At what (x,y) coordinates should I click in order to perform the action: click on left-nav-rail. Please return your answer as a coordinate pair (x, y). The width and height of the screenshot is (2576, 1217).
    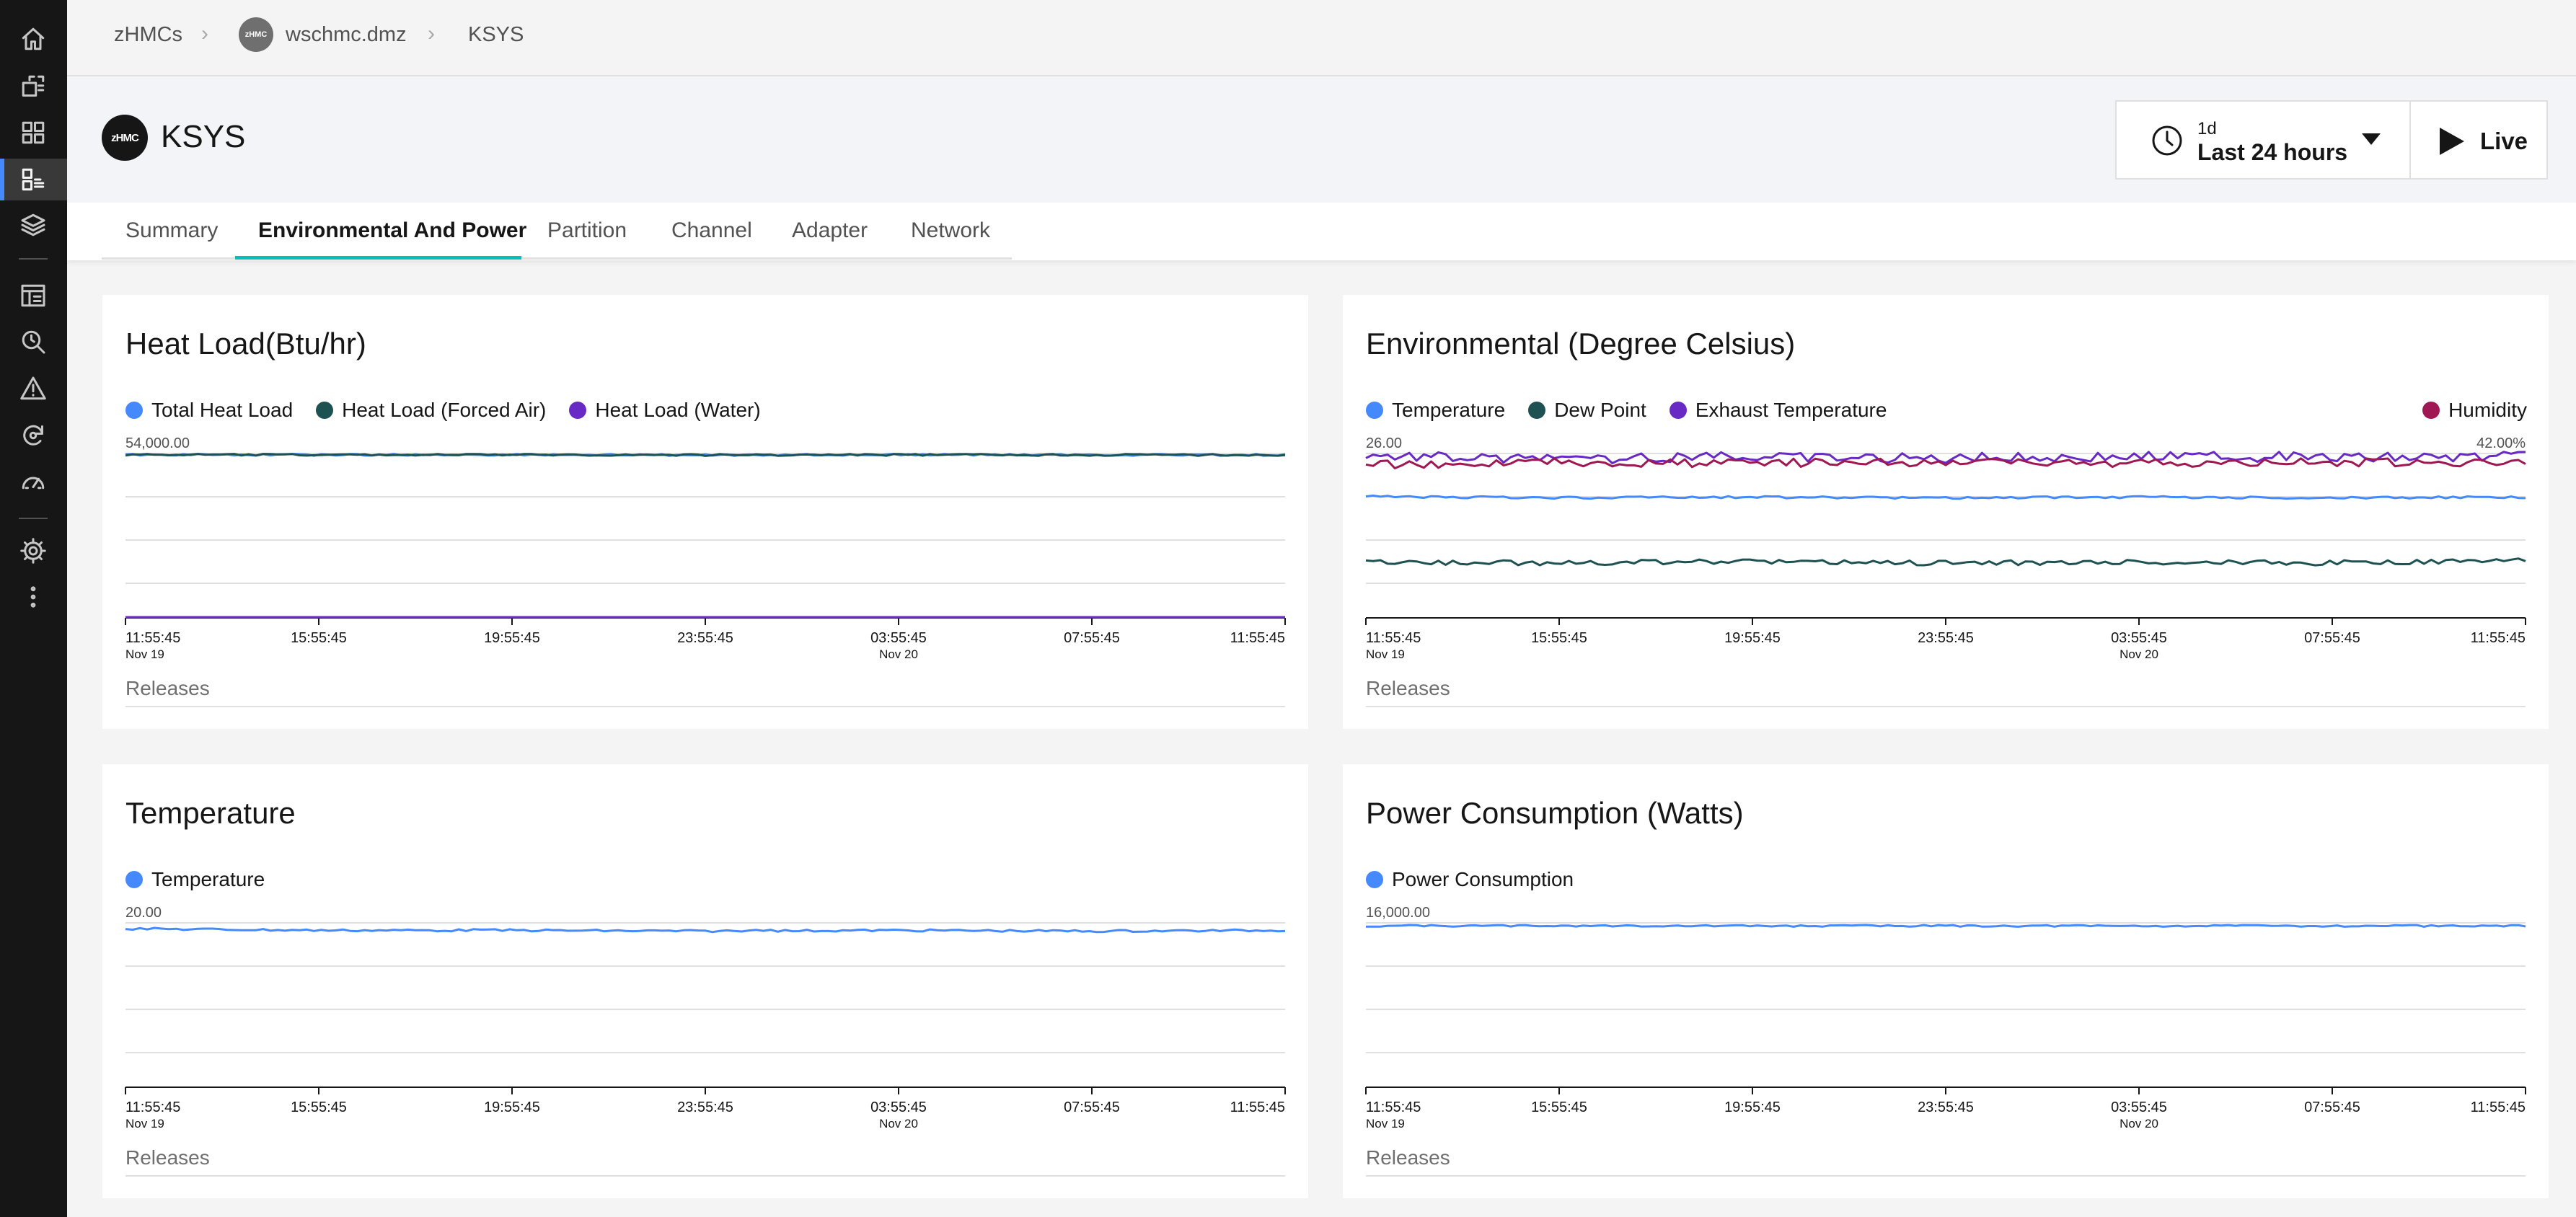
    Looking at the image, I should click on (33, 609).